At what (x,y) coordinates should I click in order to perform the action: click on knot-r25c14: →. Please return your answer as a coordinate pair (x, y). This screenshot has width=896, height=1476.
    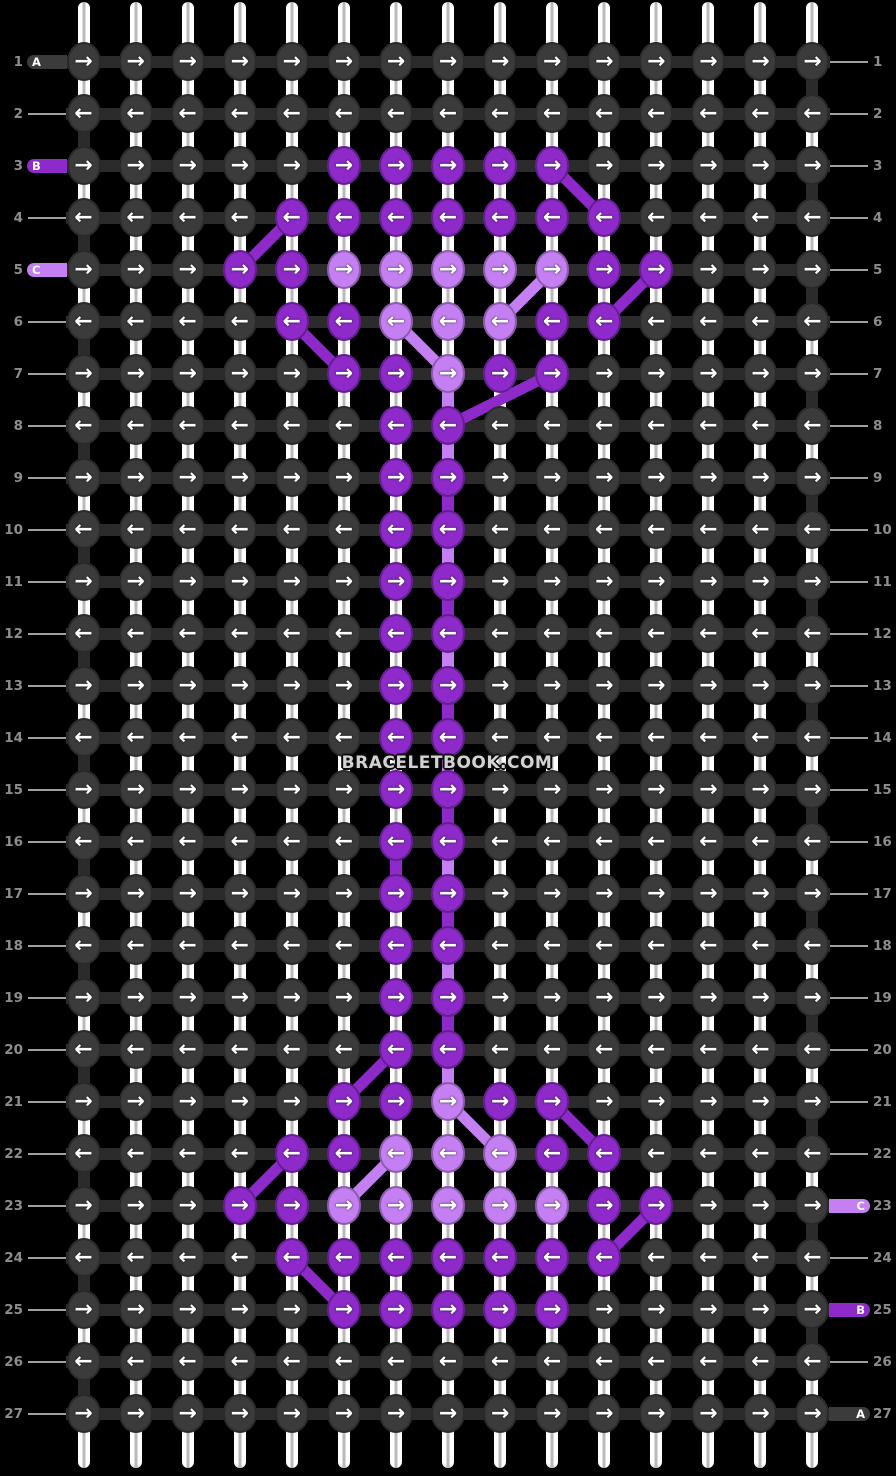
    Looking at the image, I should click on (760, 1310).